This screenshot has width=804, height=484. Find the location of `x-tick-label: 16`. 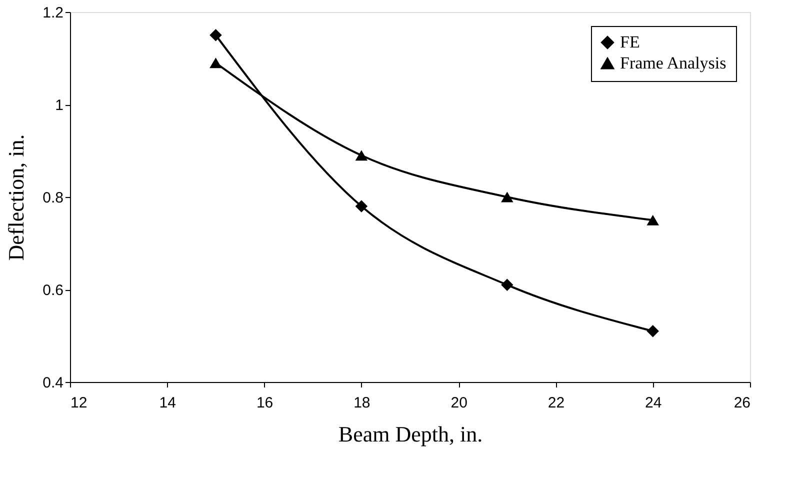

x-tick-label: 16 is located at coordinates (265, 403).